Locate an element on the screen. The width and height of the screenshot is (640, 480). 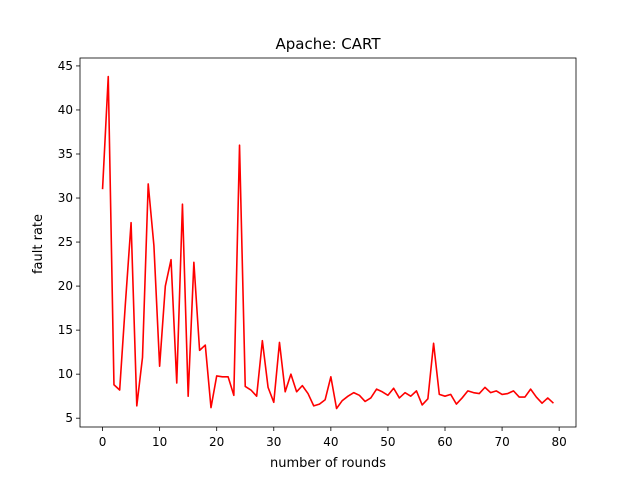
x-tick-label-40: 40 is located at coordinates (330, 442).